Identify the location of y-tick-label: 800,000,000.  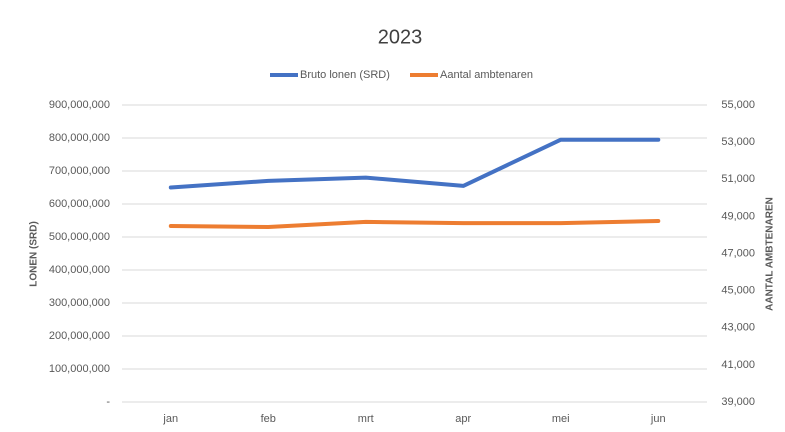
(79, 138).